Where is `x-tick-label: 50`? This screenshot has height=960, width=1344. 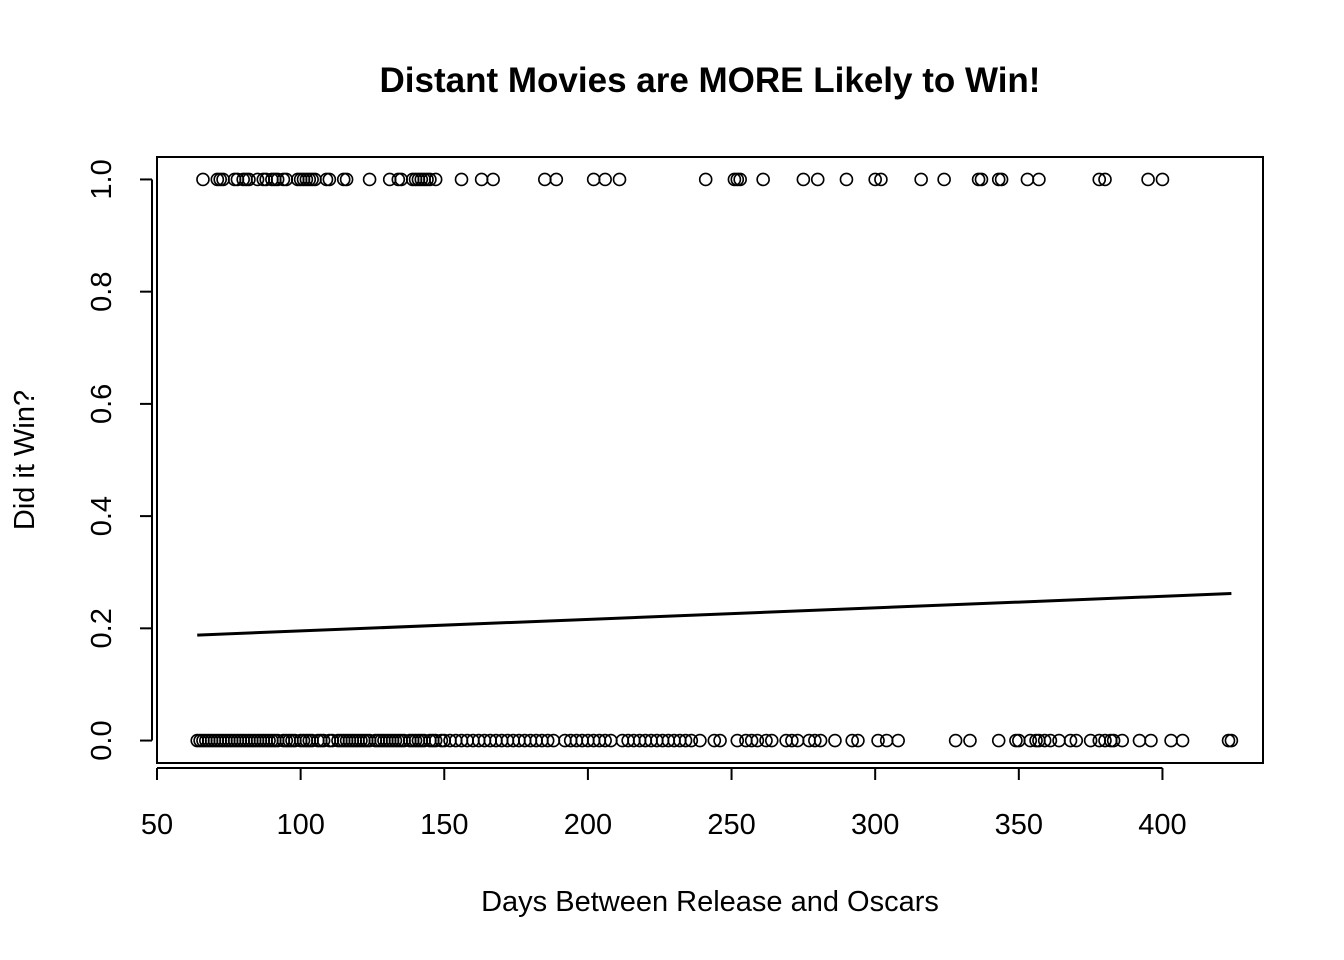
x-tick-label: 50 is located at coordinates (157, 825).